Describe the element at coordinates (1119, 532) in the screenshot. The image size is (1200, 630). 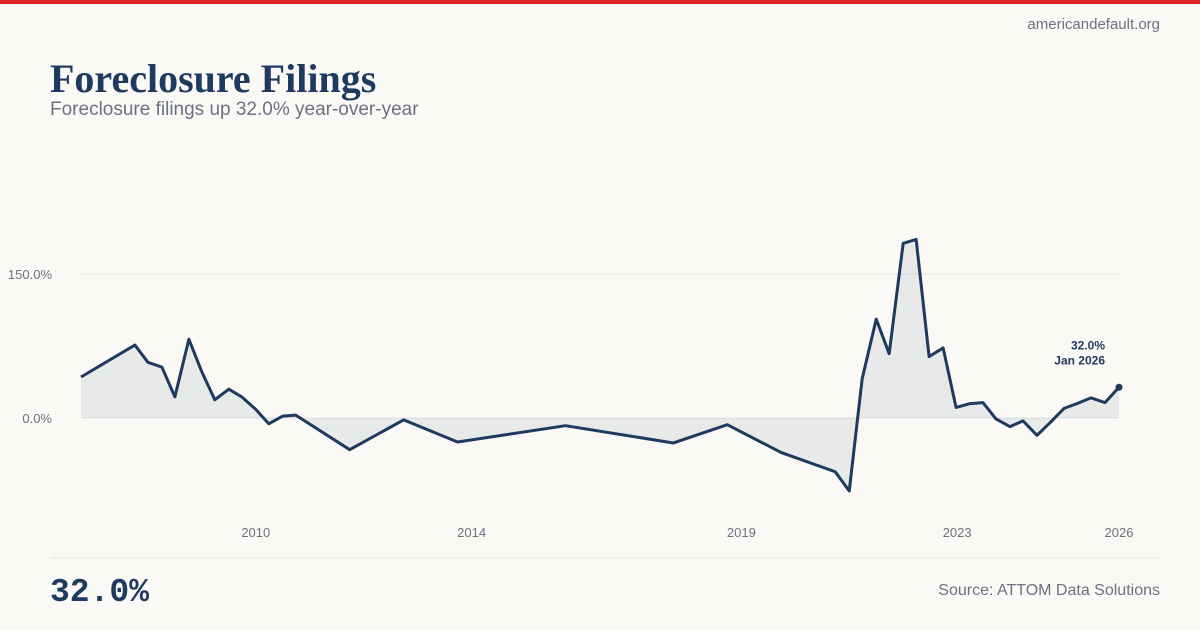
I see `x-tick-label: 2026` at that location.